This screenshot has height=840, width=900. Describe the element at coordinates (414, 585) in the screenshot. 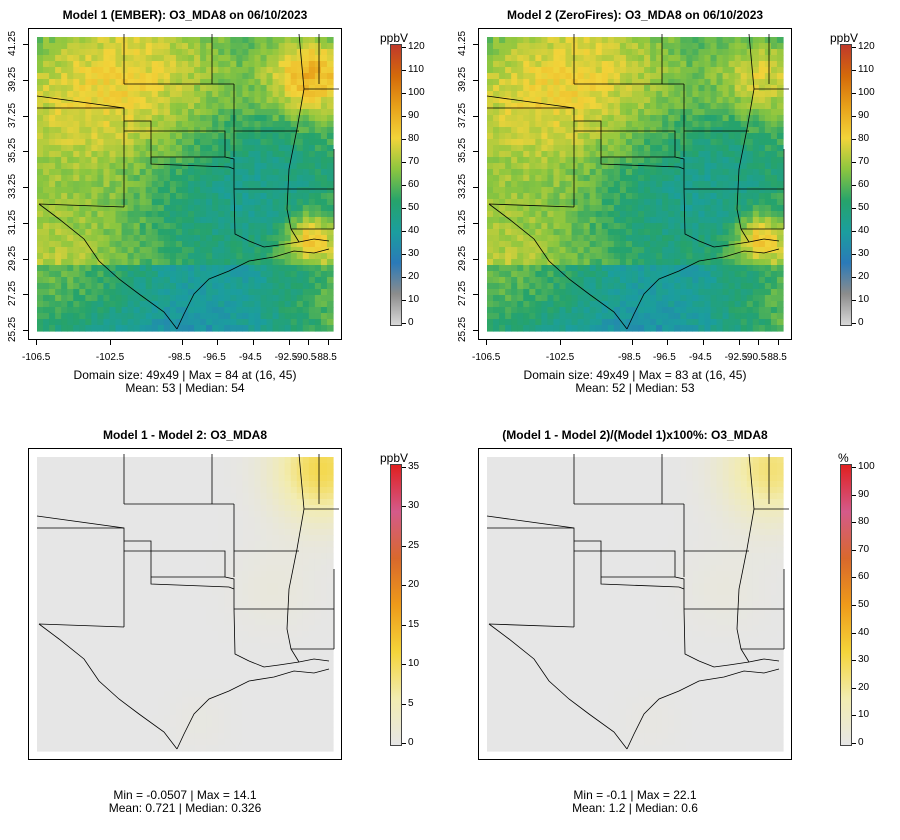

I see `colorbar-tick-label: 20` at that location.